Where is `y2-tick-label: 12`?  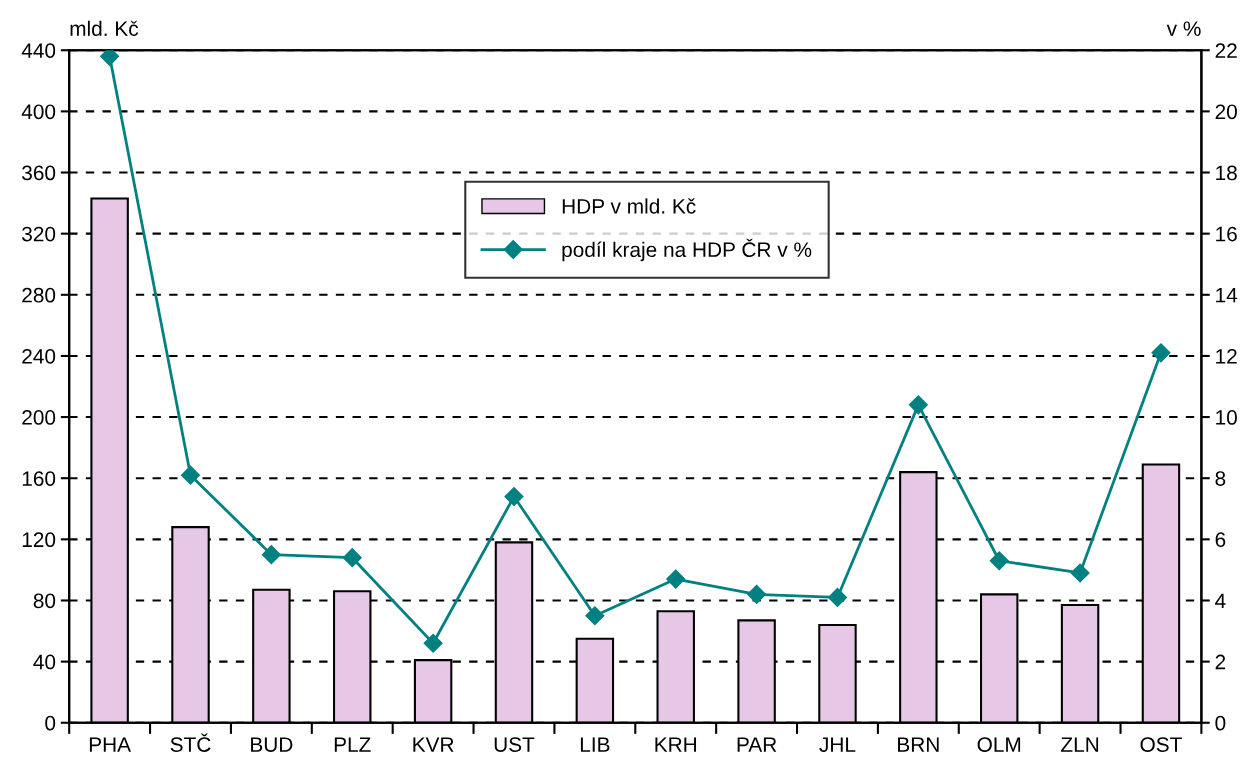
y2-tick-label: 12 is located at coordinates (1226, 356).